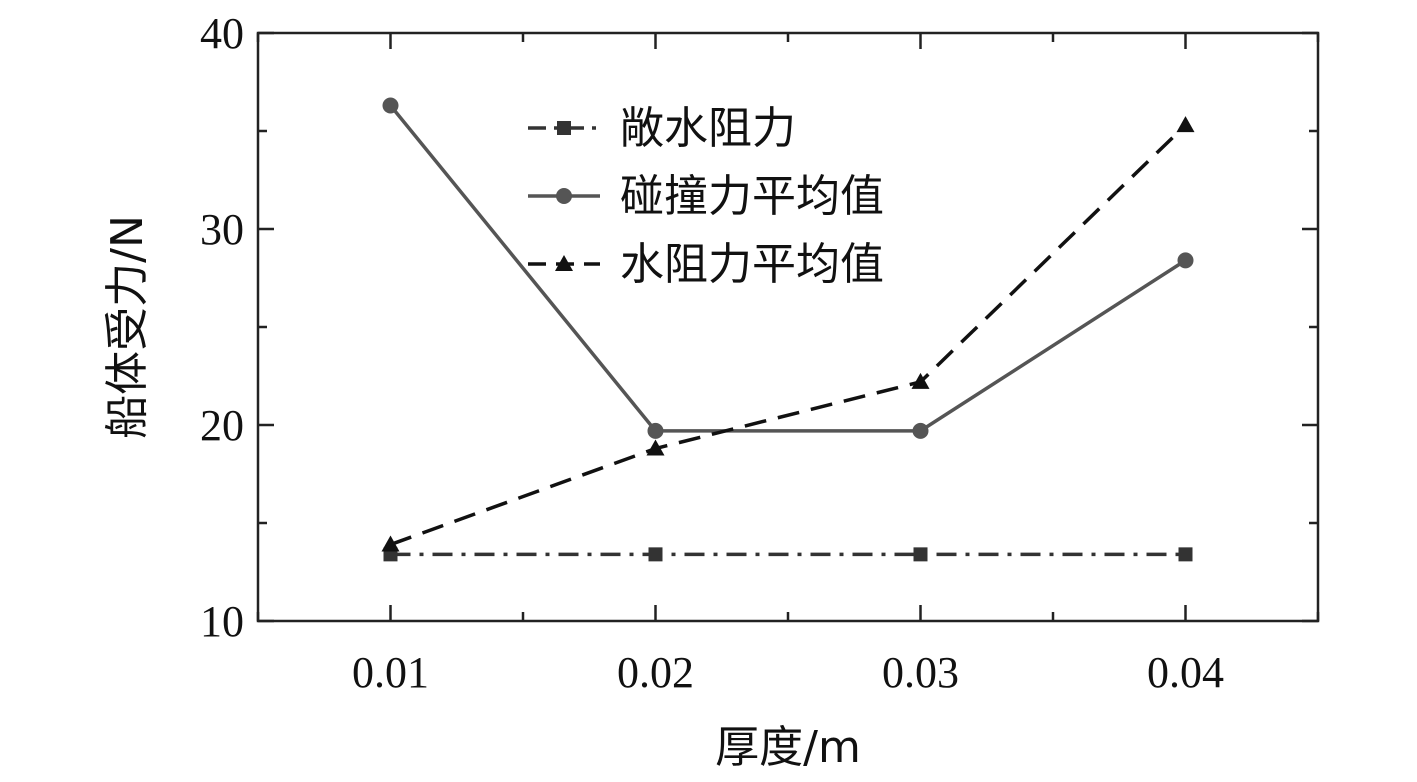  Describe the element at coordinates (222, 425) in the screenshot. I see `y-tick-label: 20` at that location.